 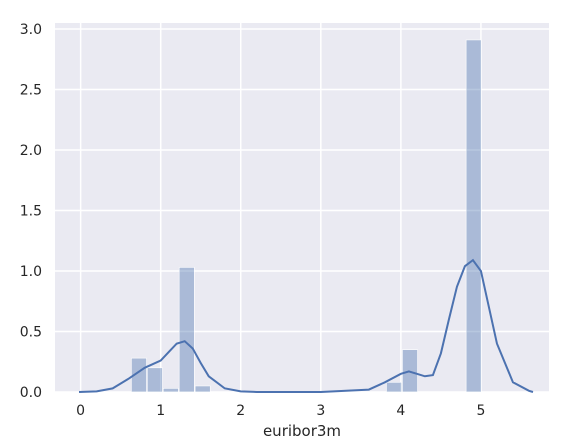 What do you see at coordinates (31, 91) in the screenshot?
I see `y-tick-label-5: 2.5` at bounding box center [31, 91].